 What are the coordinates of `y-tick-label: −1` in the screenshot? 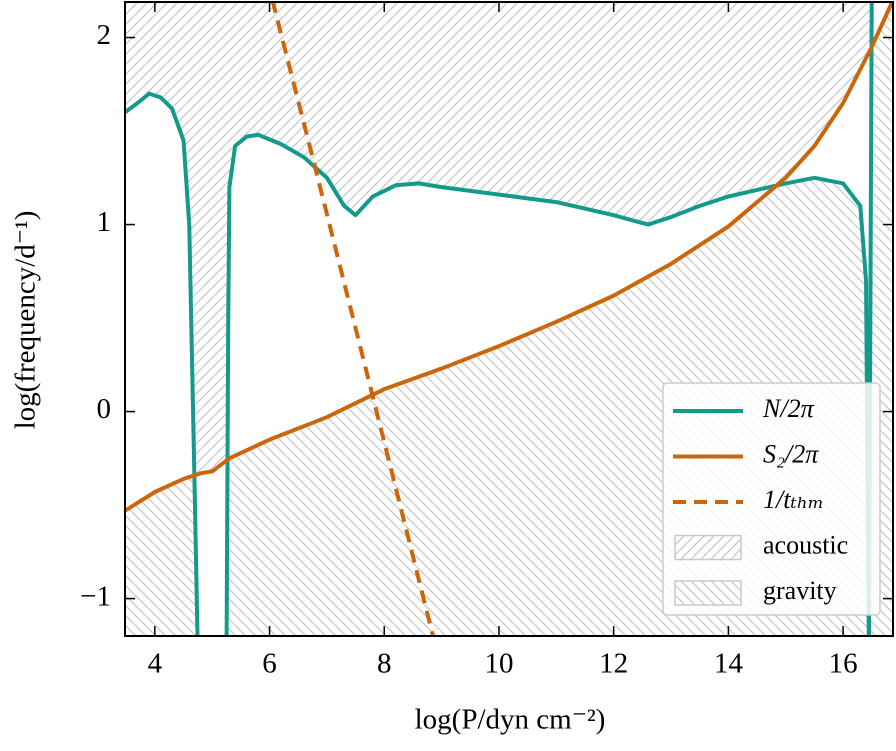 It's located at (95, 596).